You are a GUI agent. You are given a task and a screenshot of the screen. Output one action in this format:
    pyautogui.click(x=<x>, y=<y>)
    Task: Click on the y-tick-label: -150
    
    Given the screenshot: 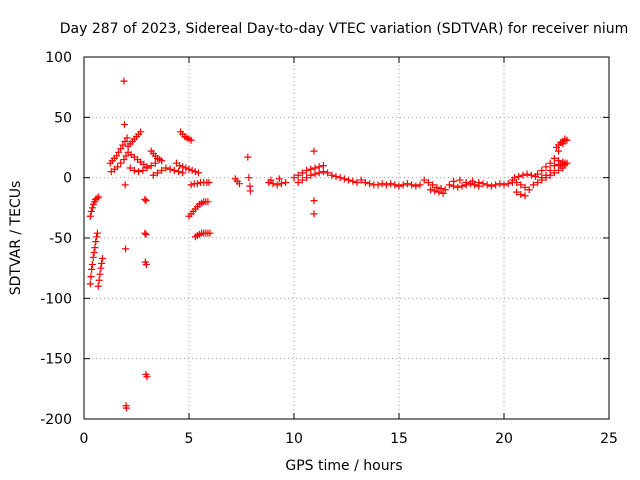 What is the action you would take?
    pyautogui.click(x=56, y=360)
    